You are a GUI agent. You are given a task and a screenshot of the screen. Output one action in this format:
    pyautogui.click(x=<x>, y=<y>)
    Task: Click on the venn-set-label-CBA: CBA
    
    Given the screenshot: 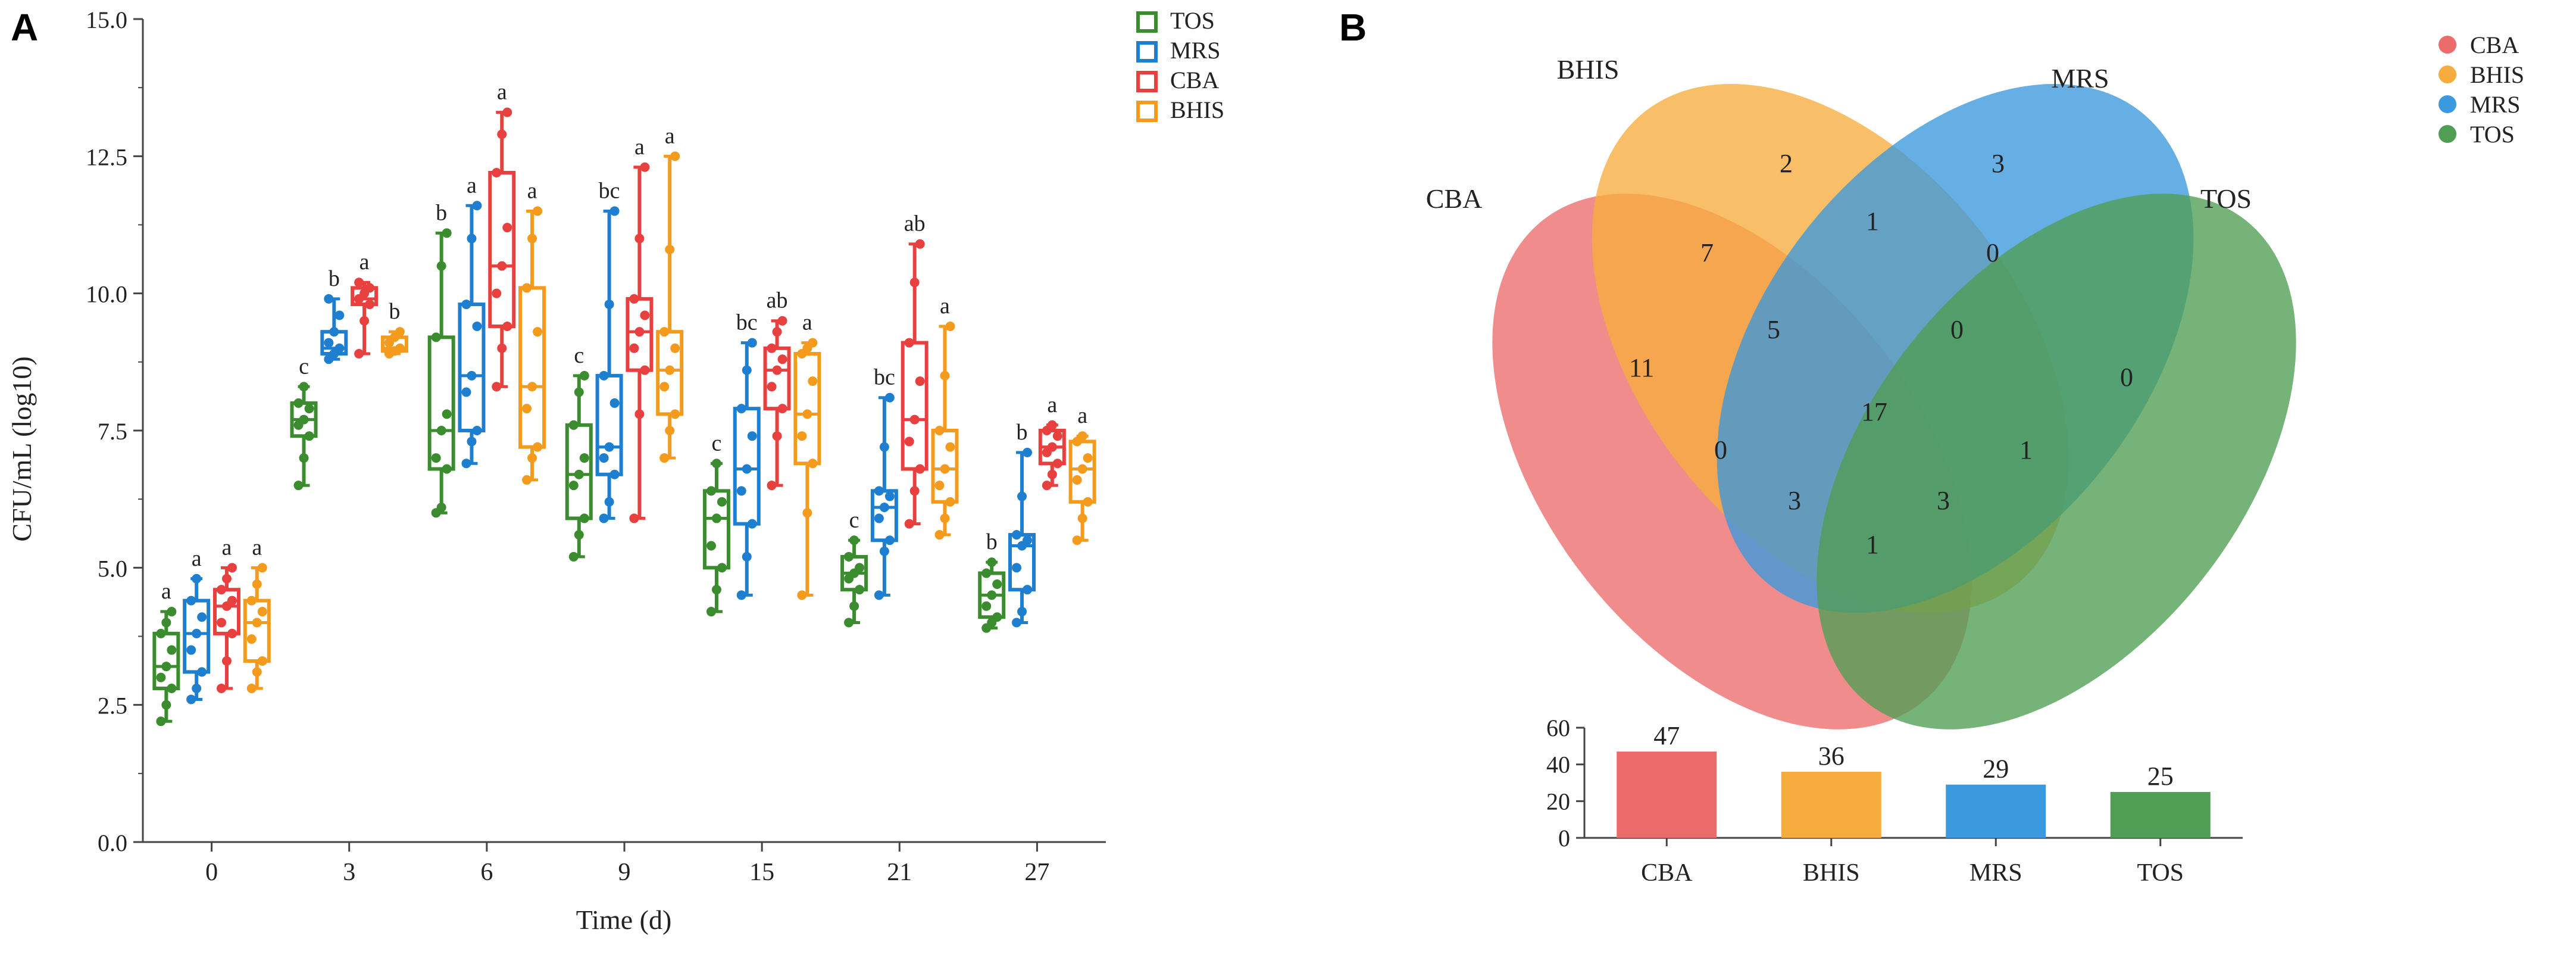 What is the action you would take?
    pyautogui.click(x=1454, y=198)
    